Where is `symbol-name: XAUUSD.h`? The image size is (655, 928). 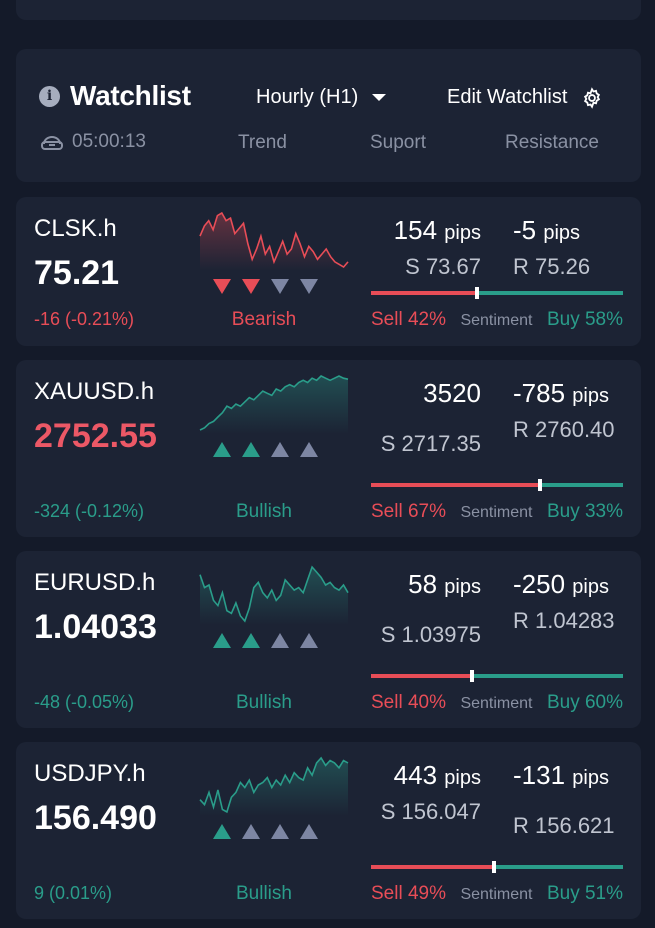
symbol-name: XAUUSD.h is located at coordinates (94, 391).